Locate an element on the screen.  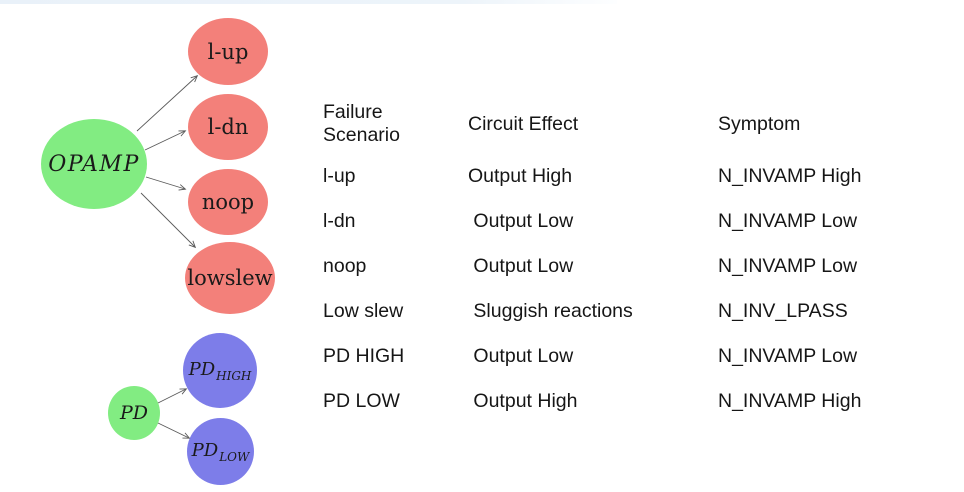
lowslew-label: lowslew is located at coordinates (230, 278).